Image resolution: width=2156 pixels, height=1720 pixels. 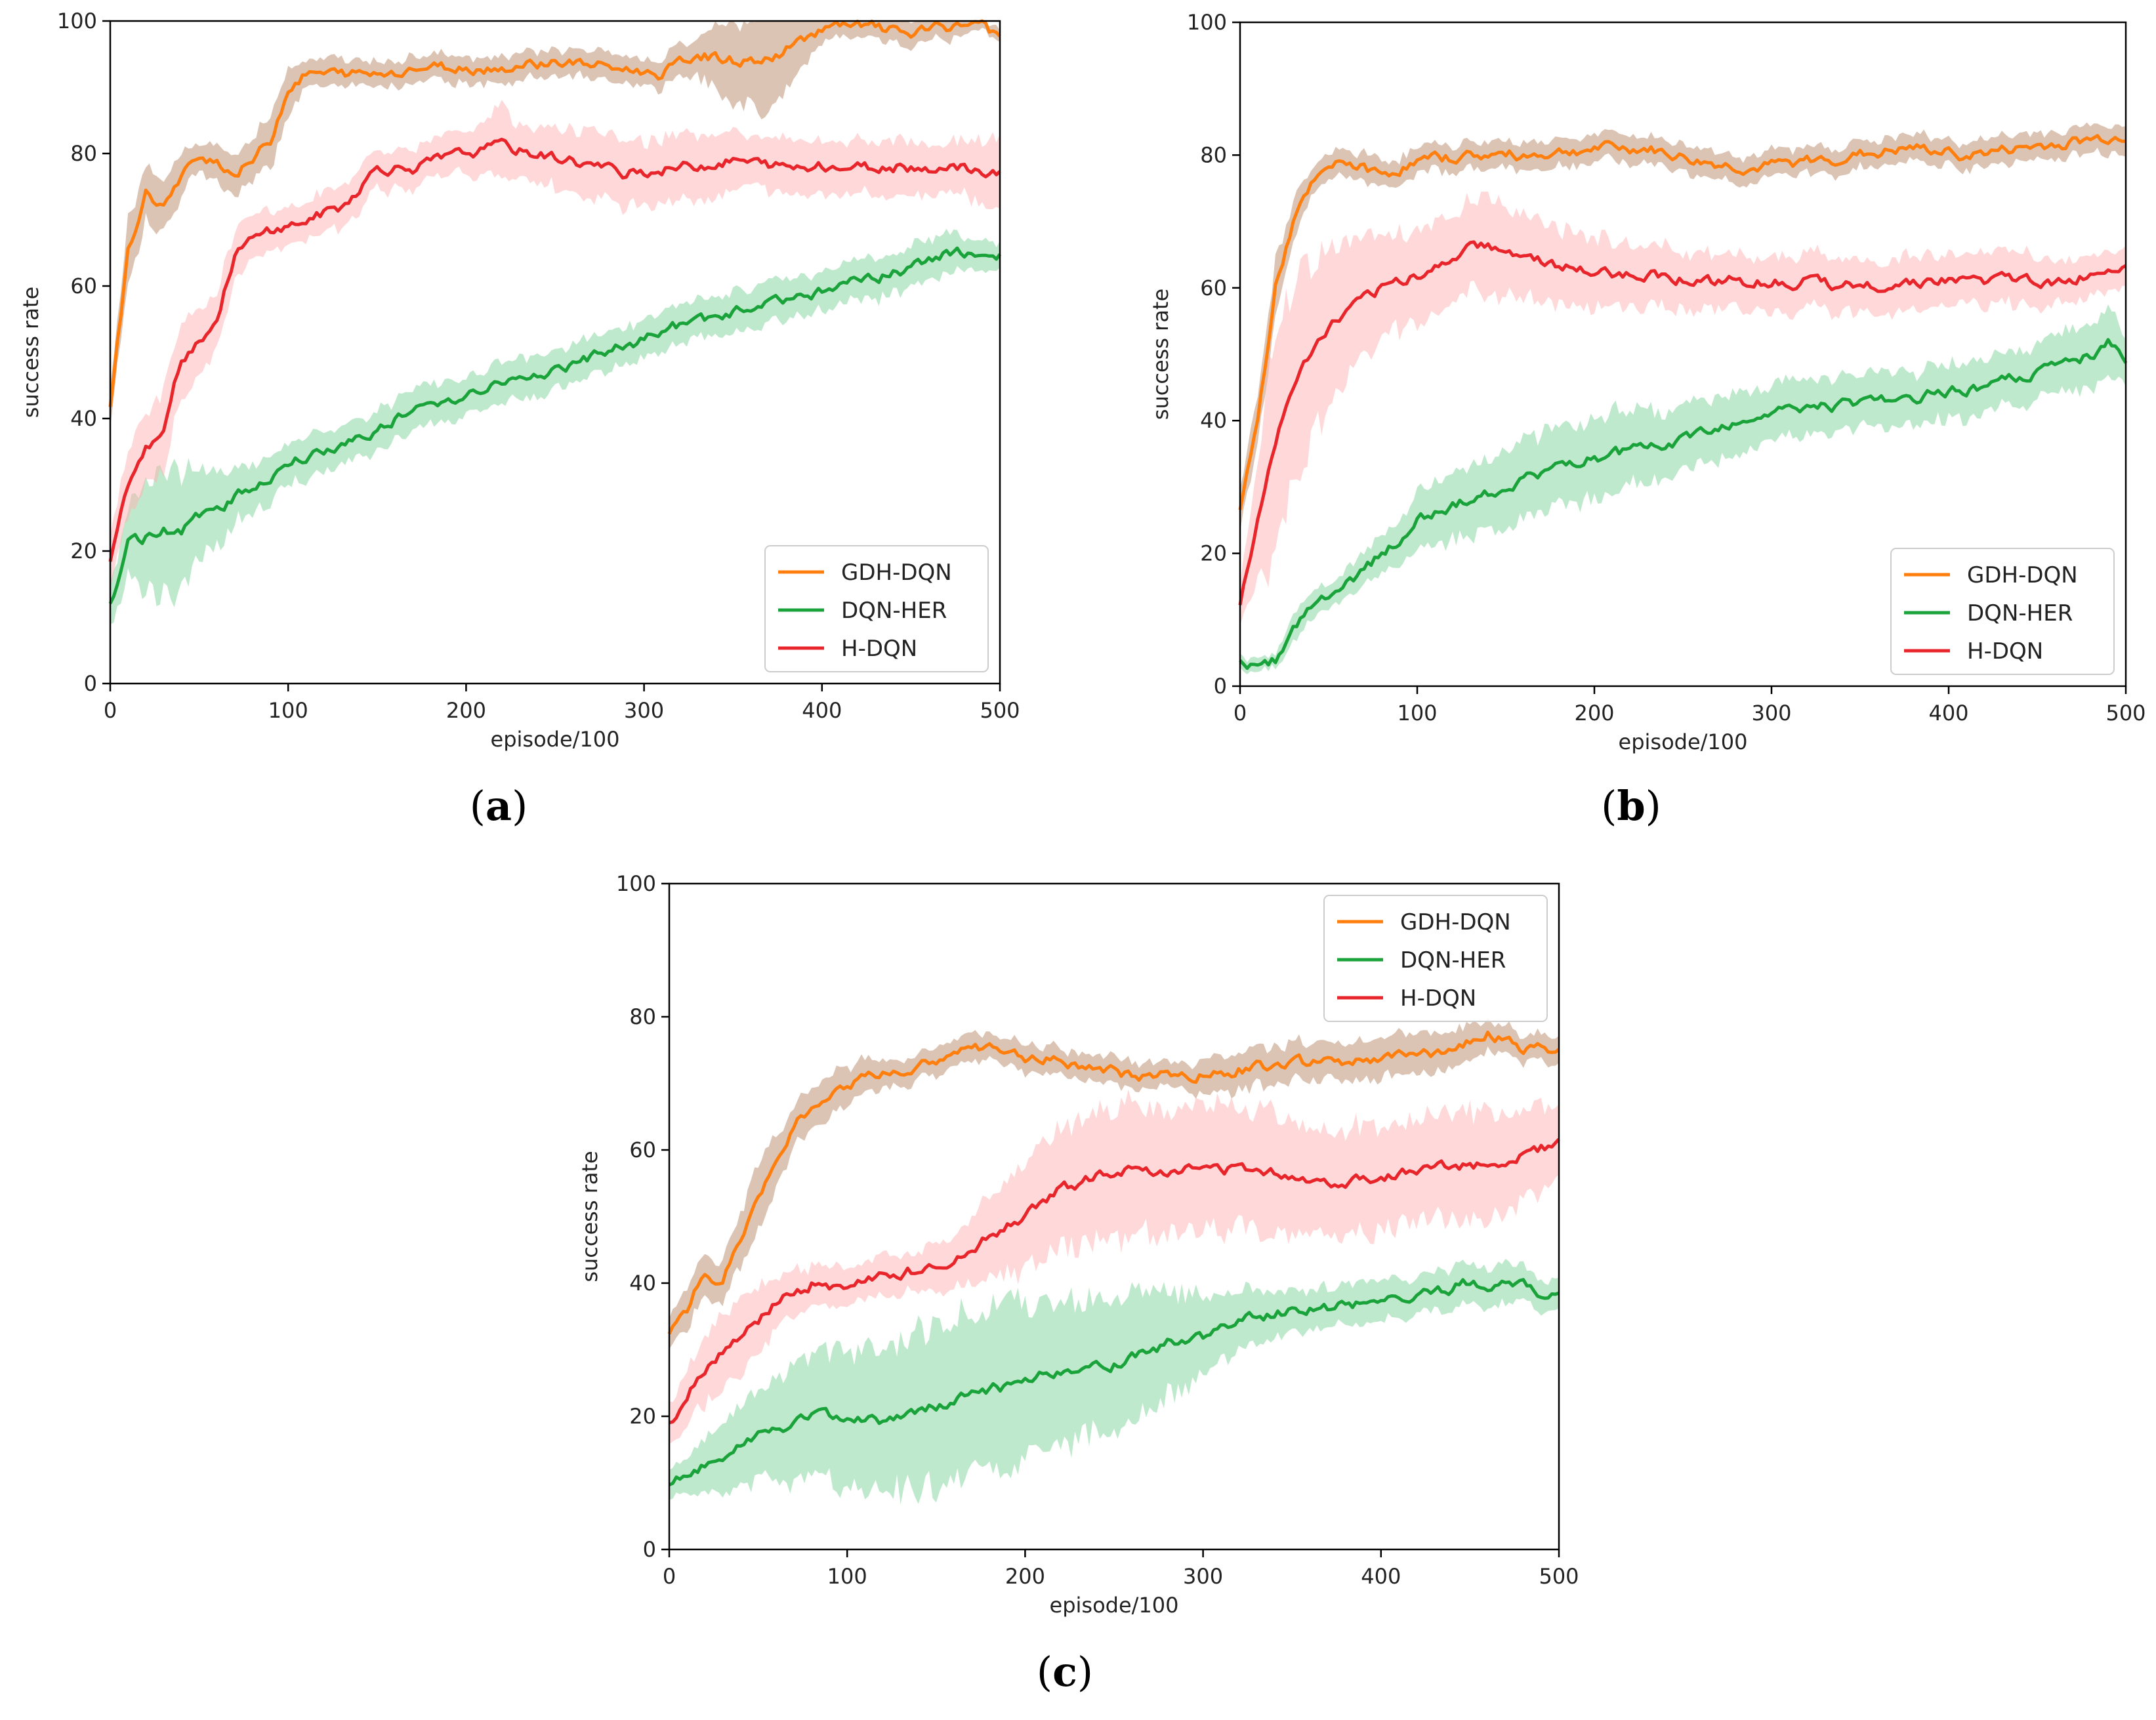 I want to click on panel-caption: (a), so click(x=499, y=806).